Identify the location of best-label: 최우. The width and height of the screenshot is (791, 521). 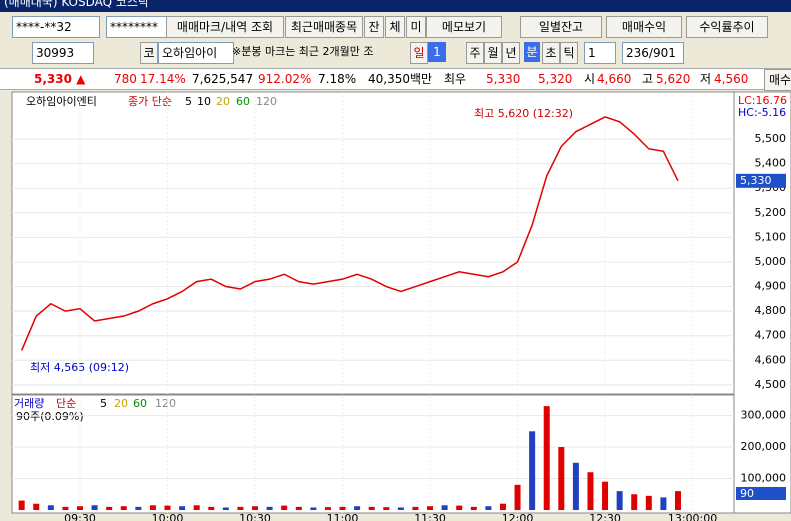
(455, 79).